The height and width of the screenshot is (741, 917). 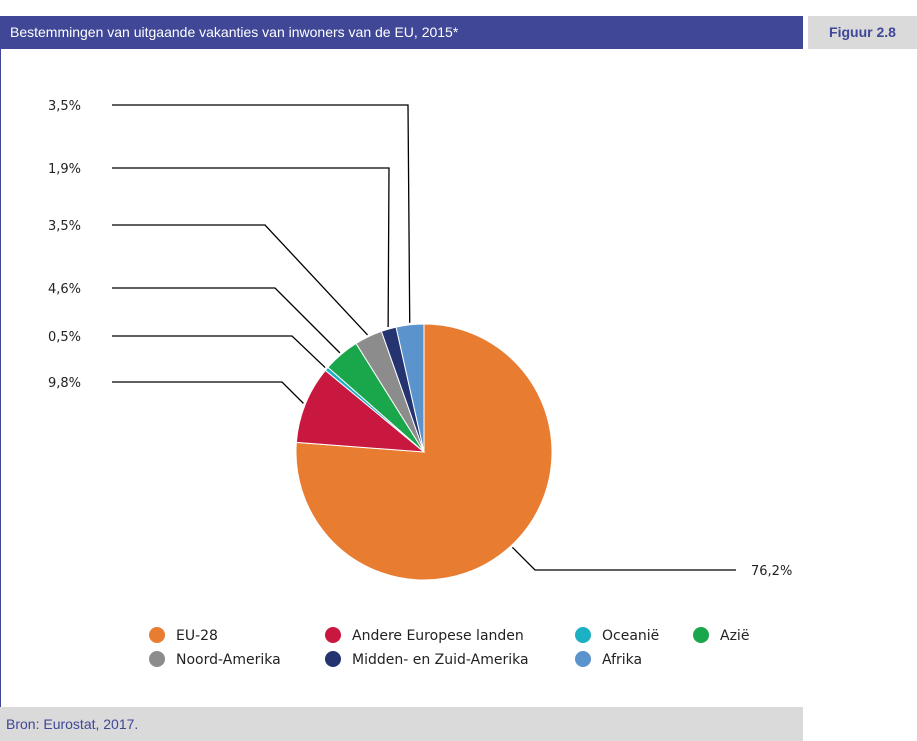 What do you see at coordinates (208, 392) in the screenshot?
I see `leader-line-andere-europese-landen` at bounding box center [208, 392].